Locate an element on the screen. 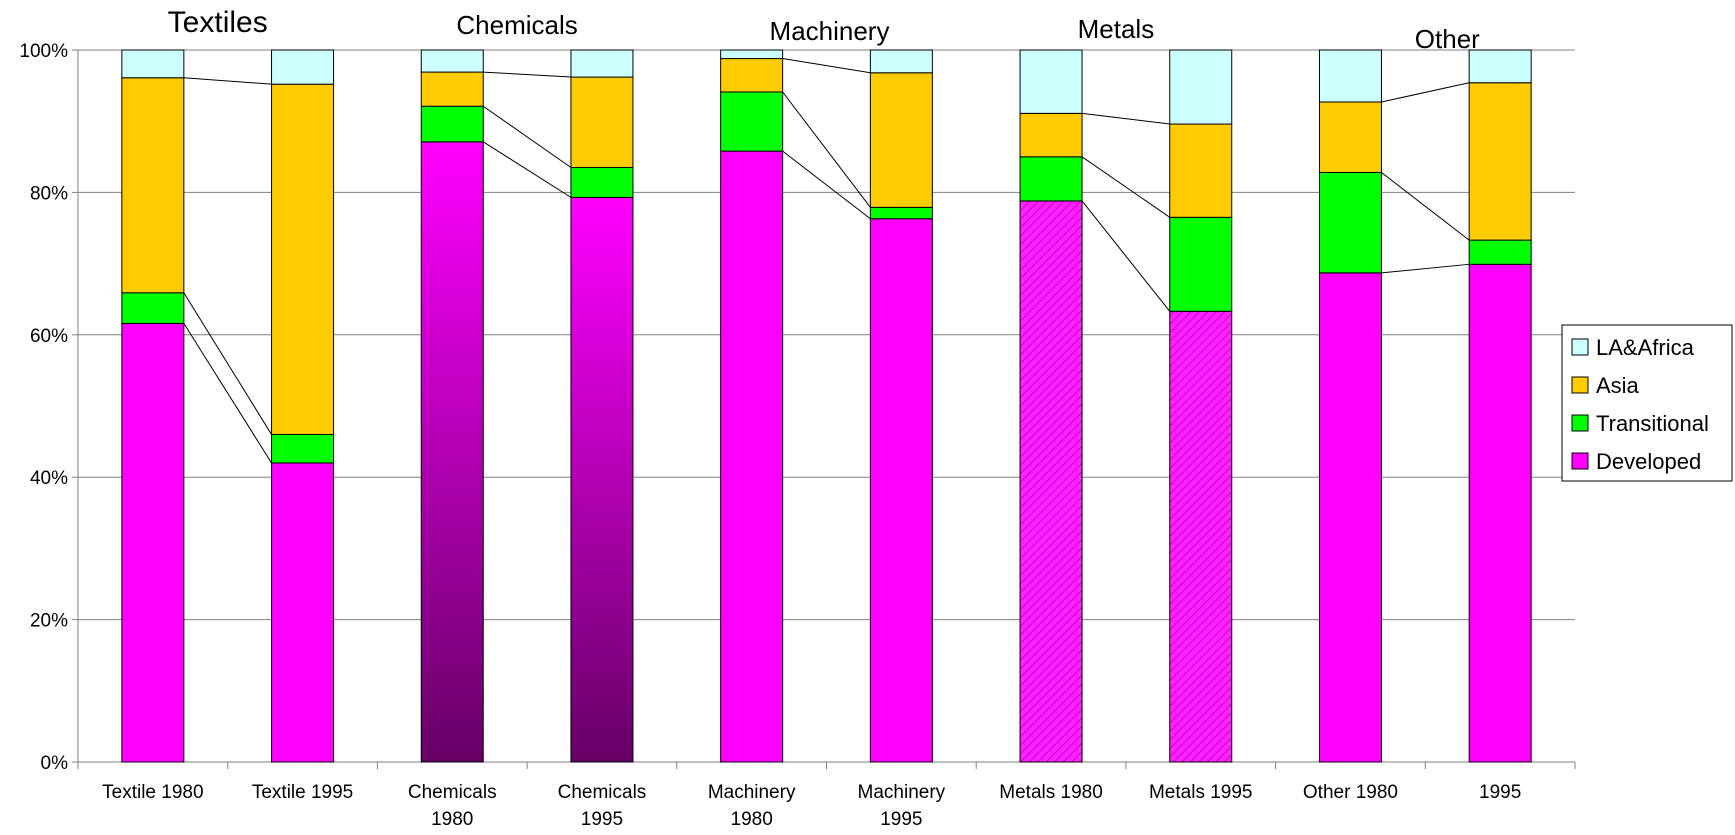 This screenshot has height=835, width=1735. group-title: Chemicals is located at coordinates (516, 25).